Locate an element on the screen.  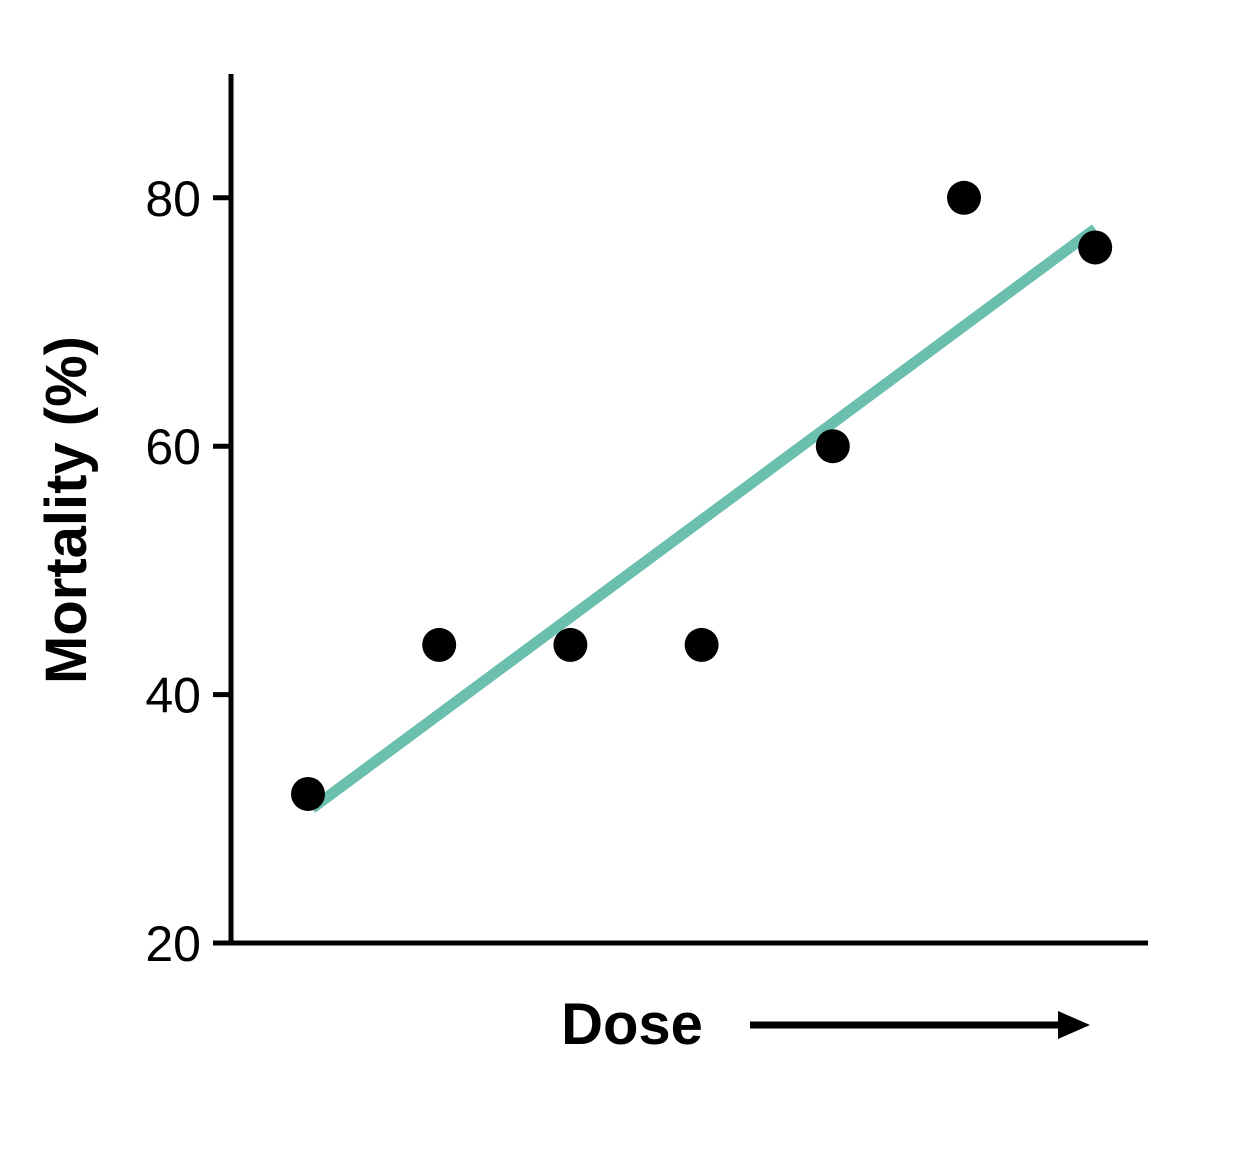
y-tick-label: 20 is located at coordinates (173, 944).